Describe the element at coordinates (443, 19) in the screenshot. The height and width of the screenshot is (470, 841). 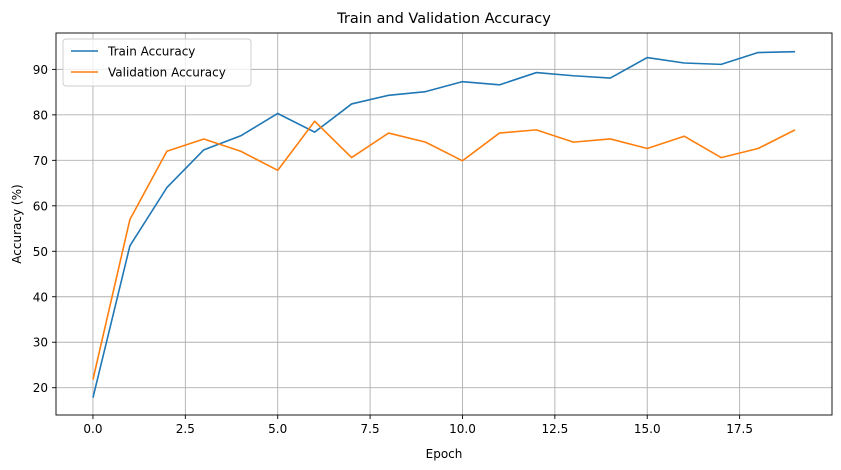
I see `chart-title: Train and Validation Accuracy` at that location.